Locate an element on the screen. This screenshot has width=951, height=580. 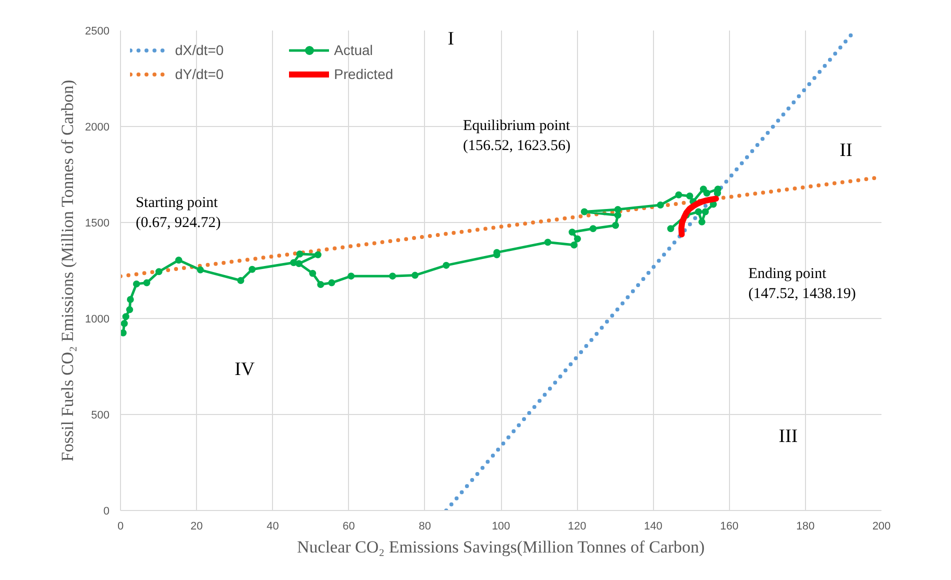
x-tick-label: 20 is located at coordinates (196, 526).